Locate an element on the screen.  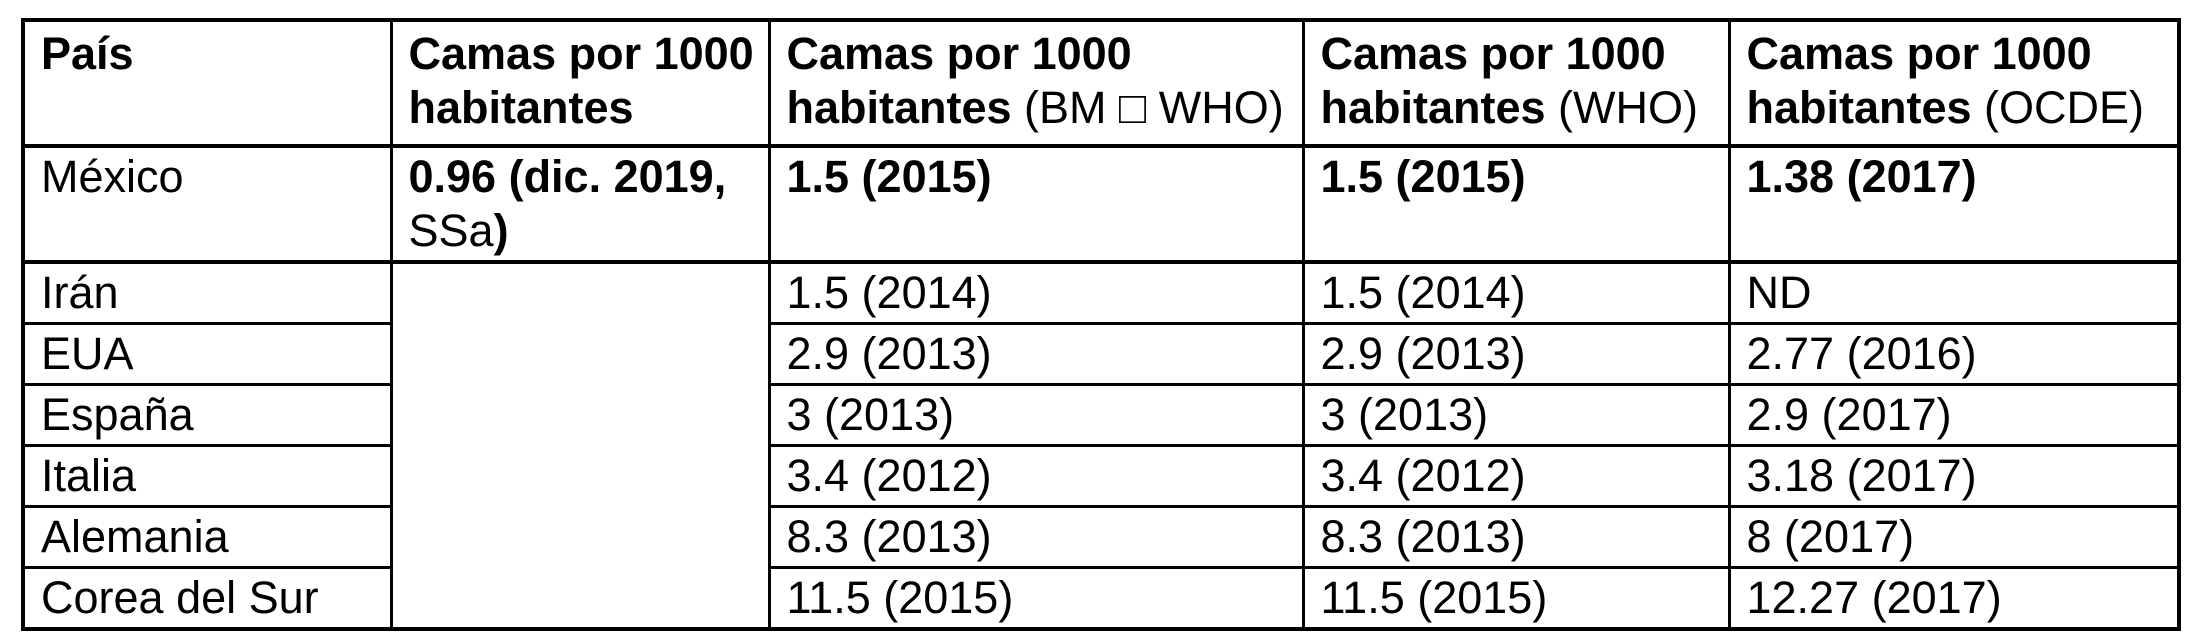
cell-pais: EUA is located at coordinates (207, 354).